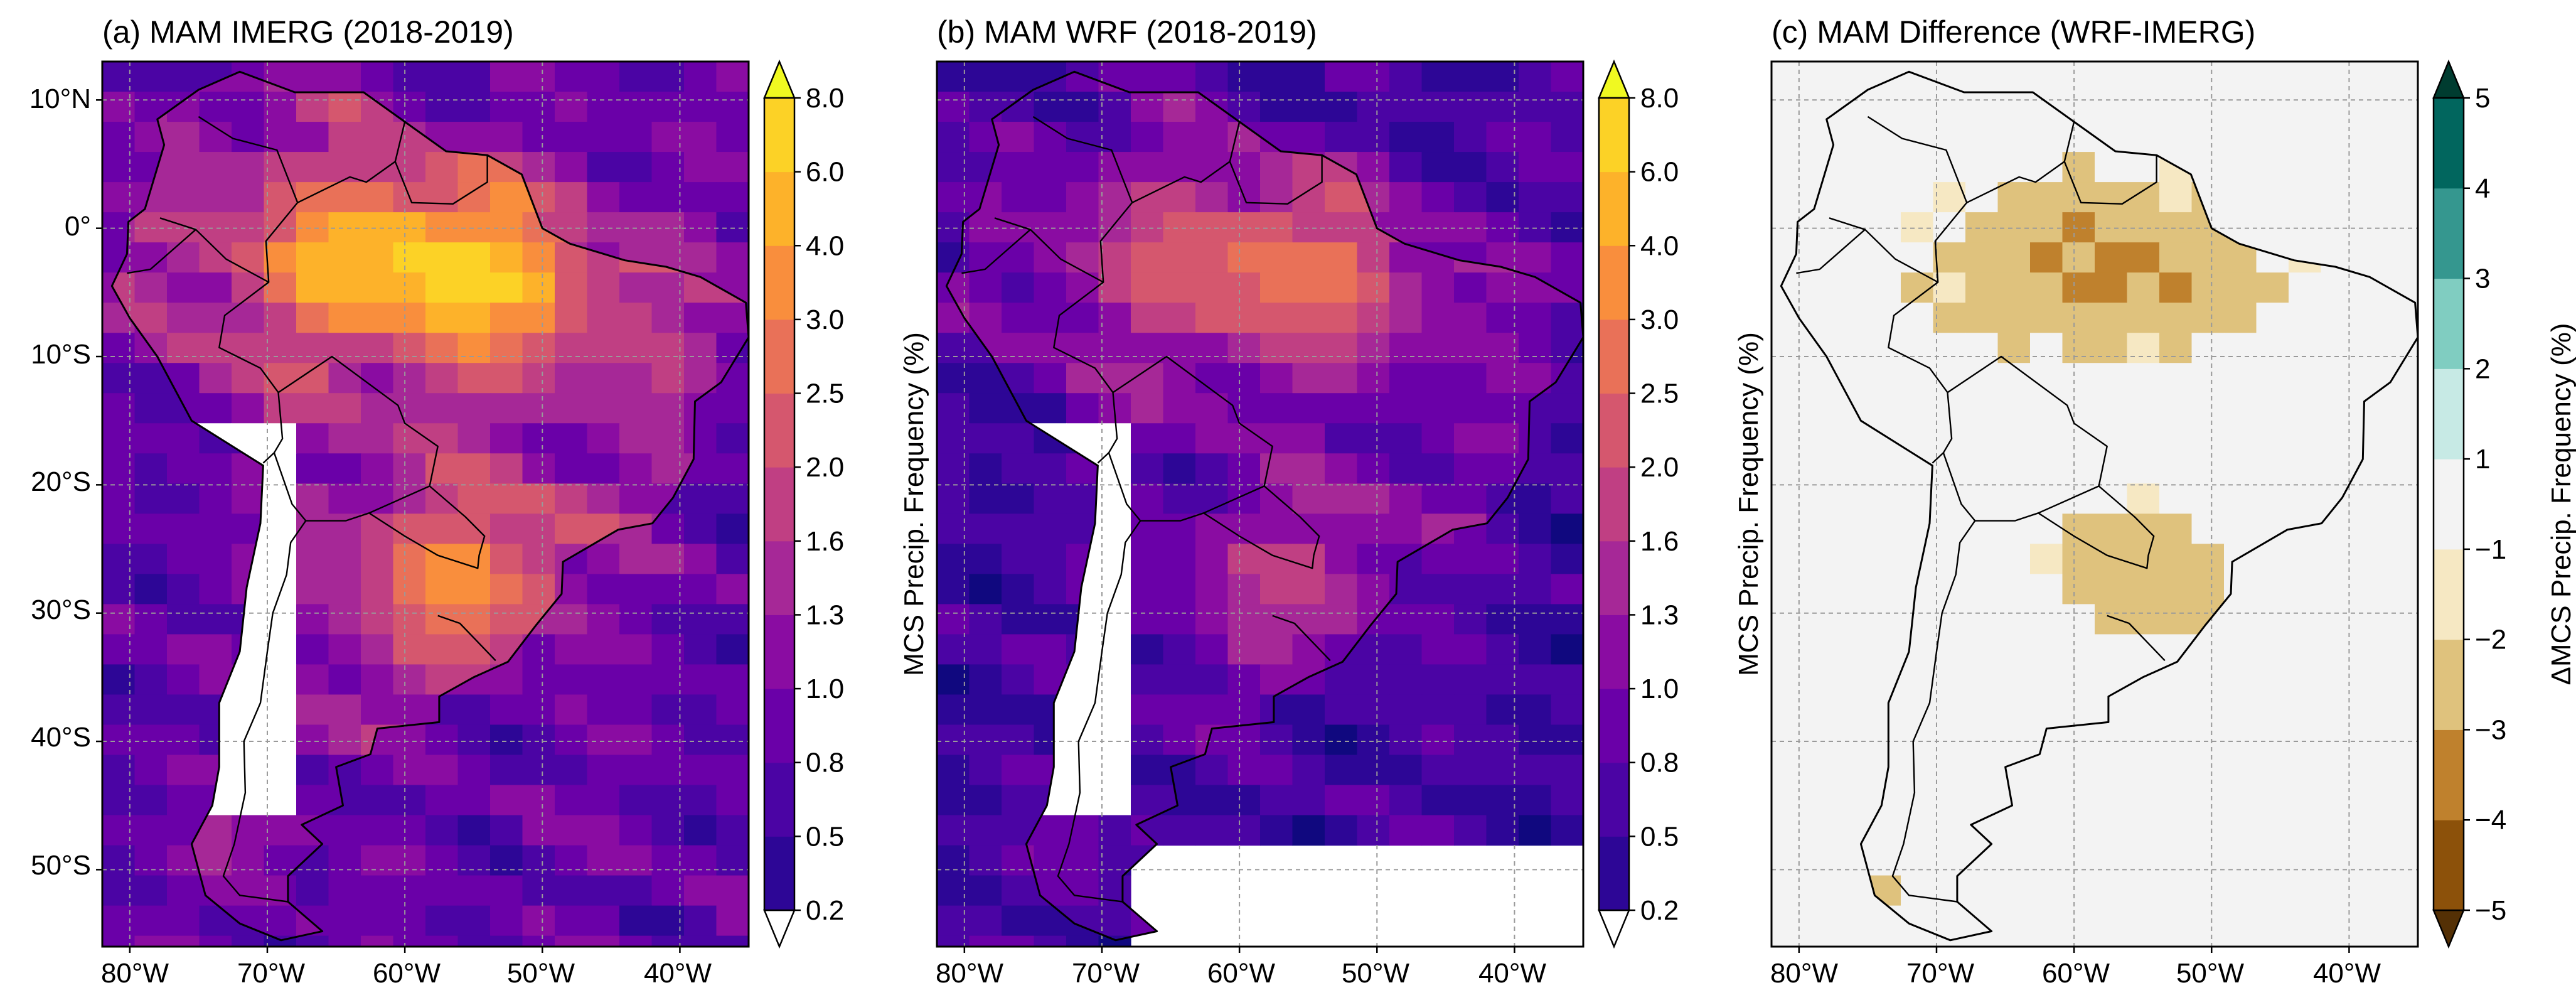 The image size is (2576, 1005). Describe the element at coordinates (1659, 763) in the screenshot. I see `colorbar-tick-label: 0.8` at that location.